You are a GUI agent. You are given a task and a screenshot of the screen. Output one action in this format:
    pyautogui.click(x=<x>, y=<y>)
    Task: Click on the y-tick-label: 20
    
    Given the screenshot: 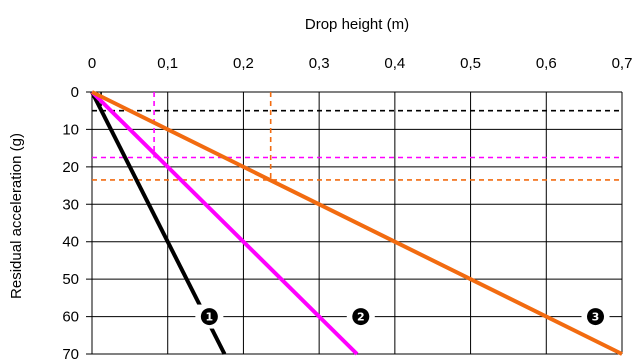 What is the action you would take?
    pyautogui.click(x=70, y=167)
    